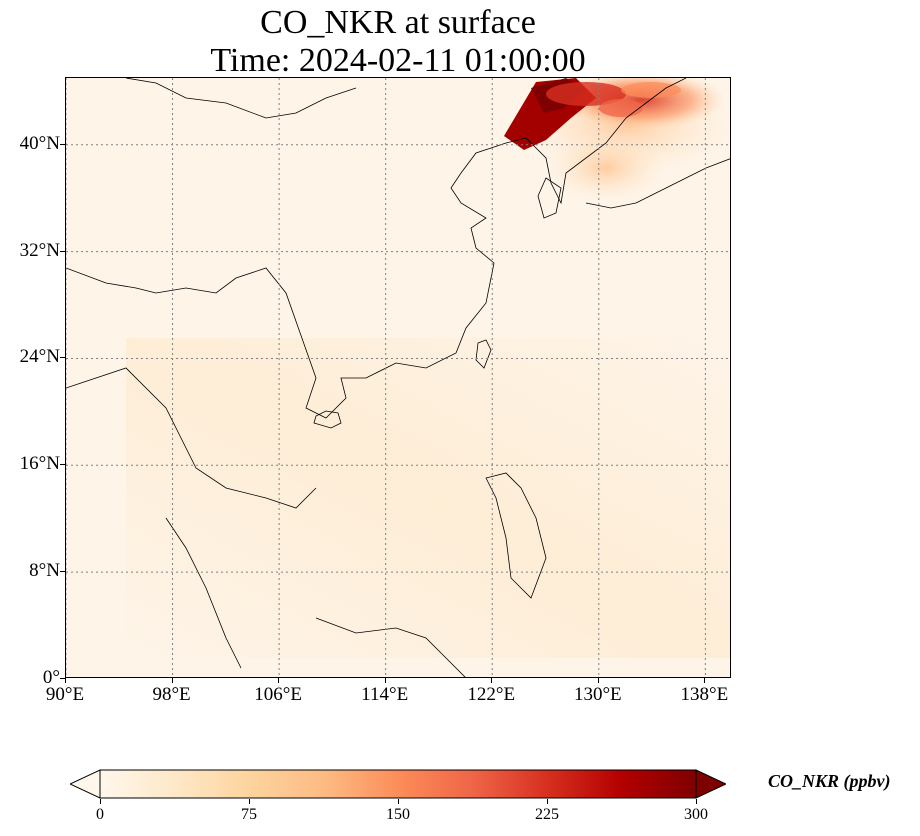 The image size is (920, 836). Describe the element at coordinates (39, 464) in the screenshot. I see `y-tick-label: 16°N` at that location.